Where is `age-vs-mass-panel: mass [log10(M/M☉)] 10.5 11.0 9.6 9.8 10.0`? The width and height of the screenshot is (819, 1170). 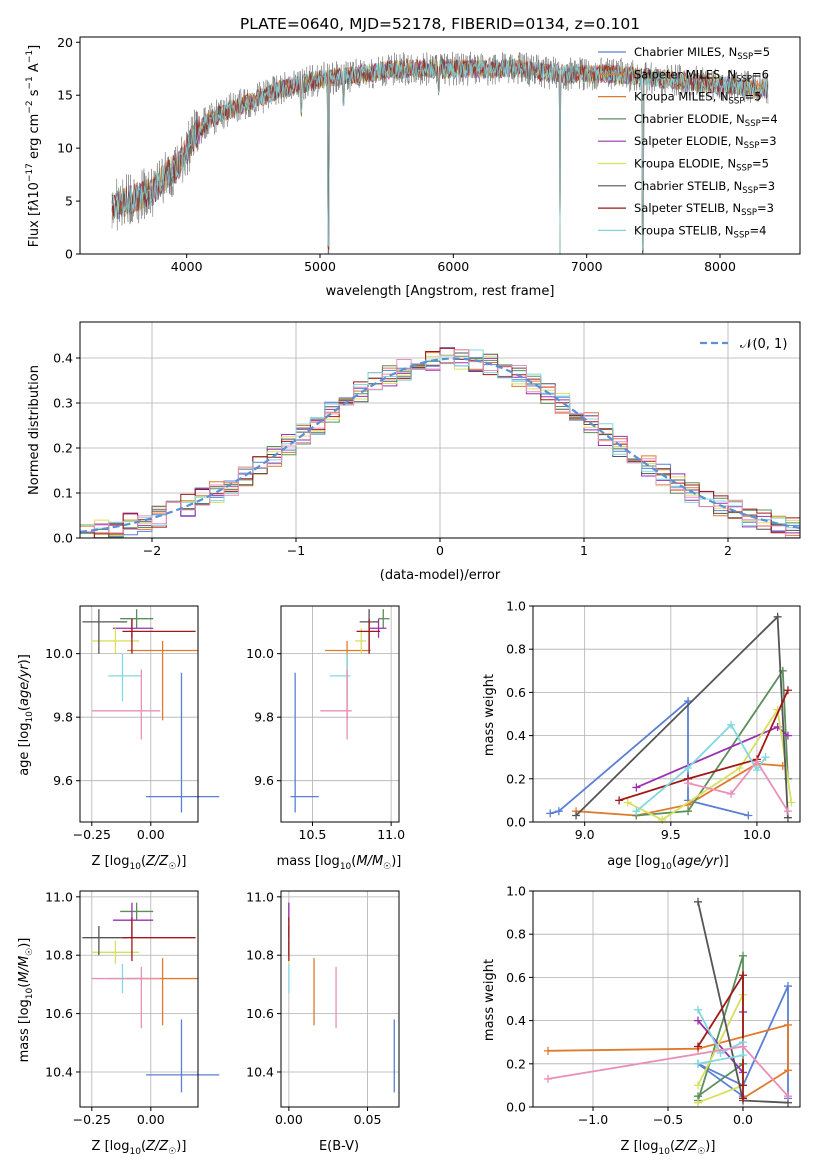
age-vs-mass-panel: mass [log10(M/M☉)] 10.5 11.0 9.6 9.8 10.0 is located at coordinates (325, 738).